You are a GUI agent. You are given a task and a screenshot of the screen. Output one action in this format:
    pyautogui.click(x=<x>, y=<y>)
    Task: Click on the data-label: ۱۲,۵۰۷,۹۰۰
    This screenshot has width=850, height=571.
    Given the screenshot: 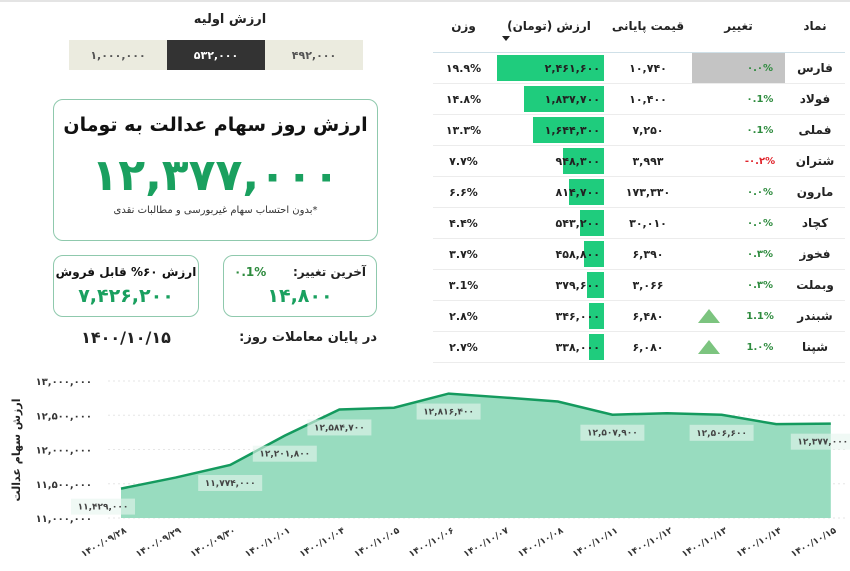 What is the action you would take?
    pyautogui.click(x=612, y=434)
    